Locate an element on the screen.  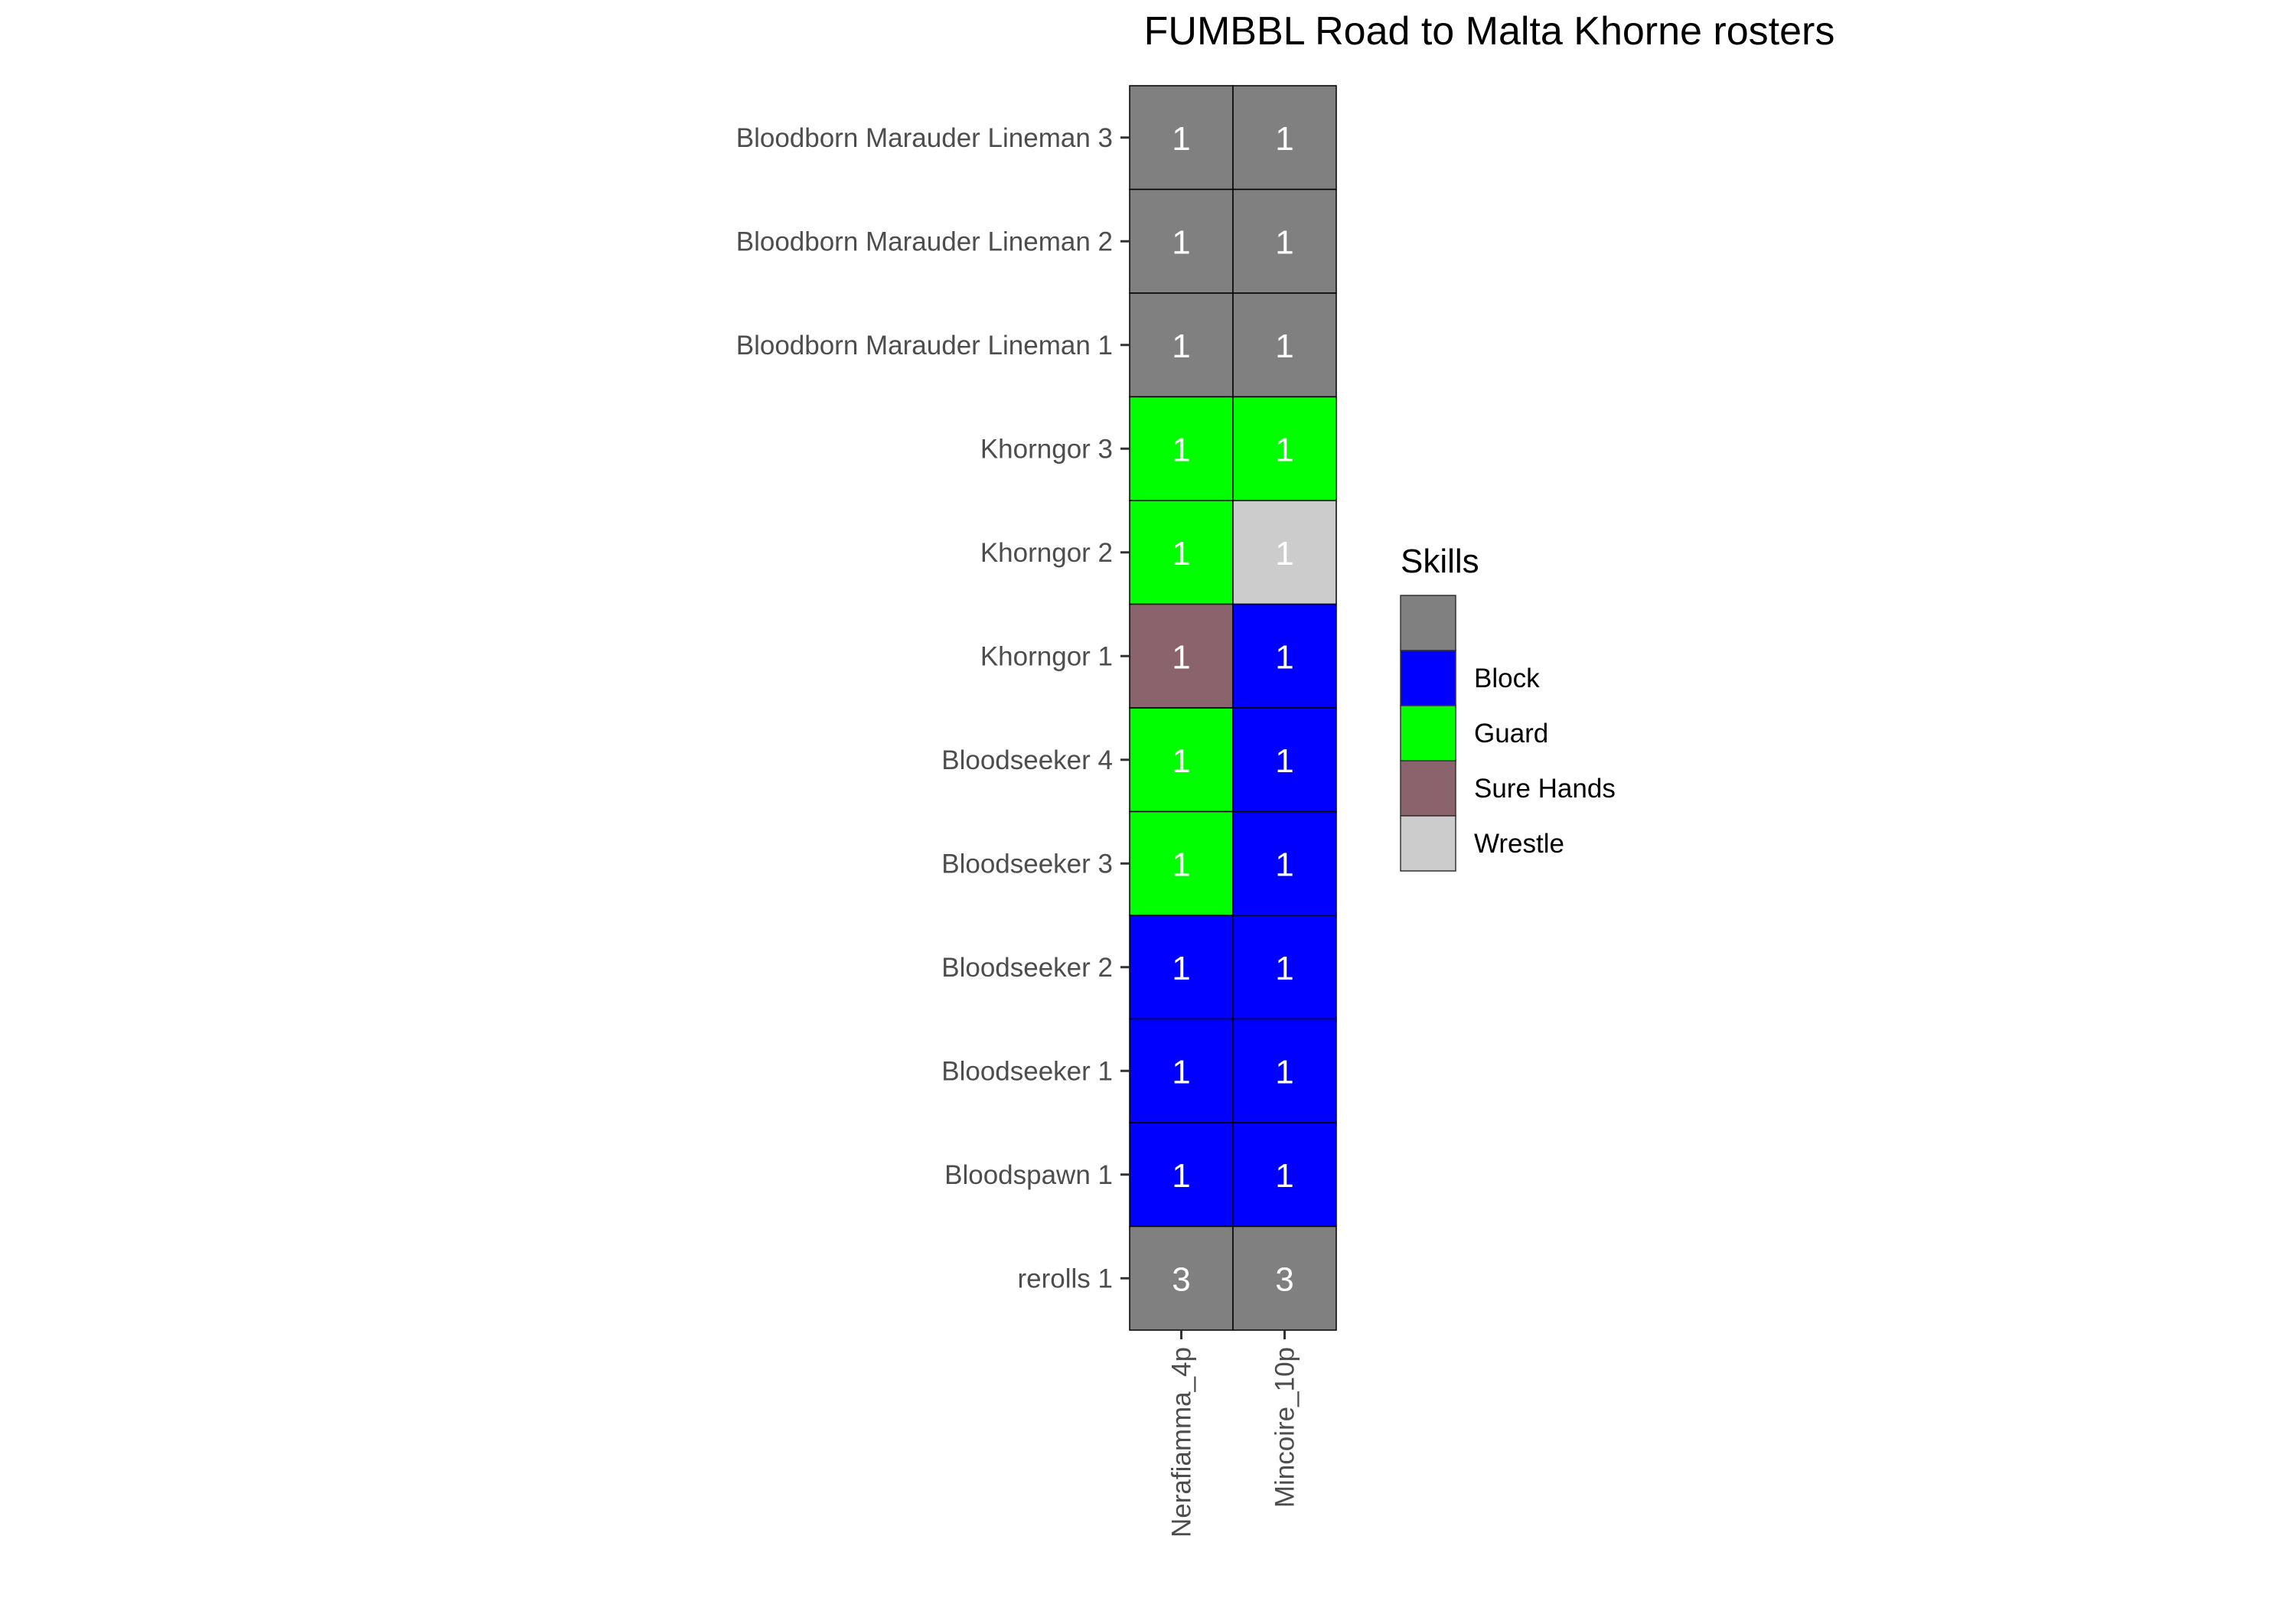
y-tick-label: Bloodborn Marauder Lineman 1 is located at coordinates (924, 345).